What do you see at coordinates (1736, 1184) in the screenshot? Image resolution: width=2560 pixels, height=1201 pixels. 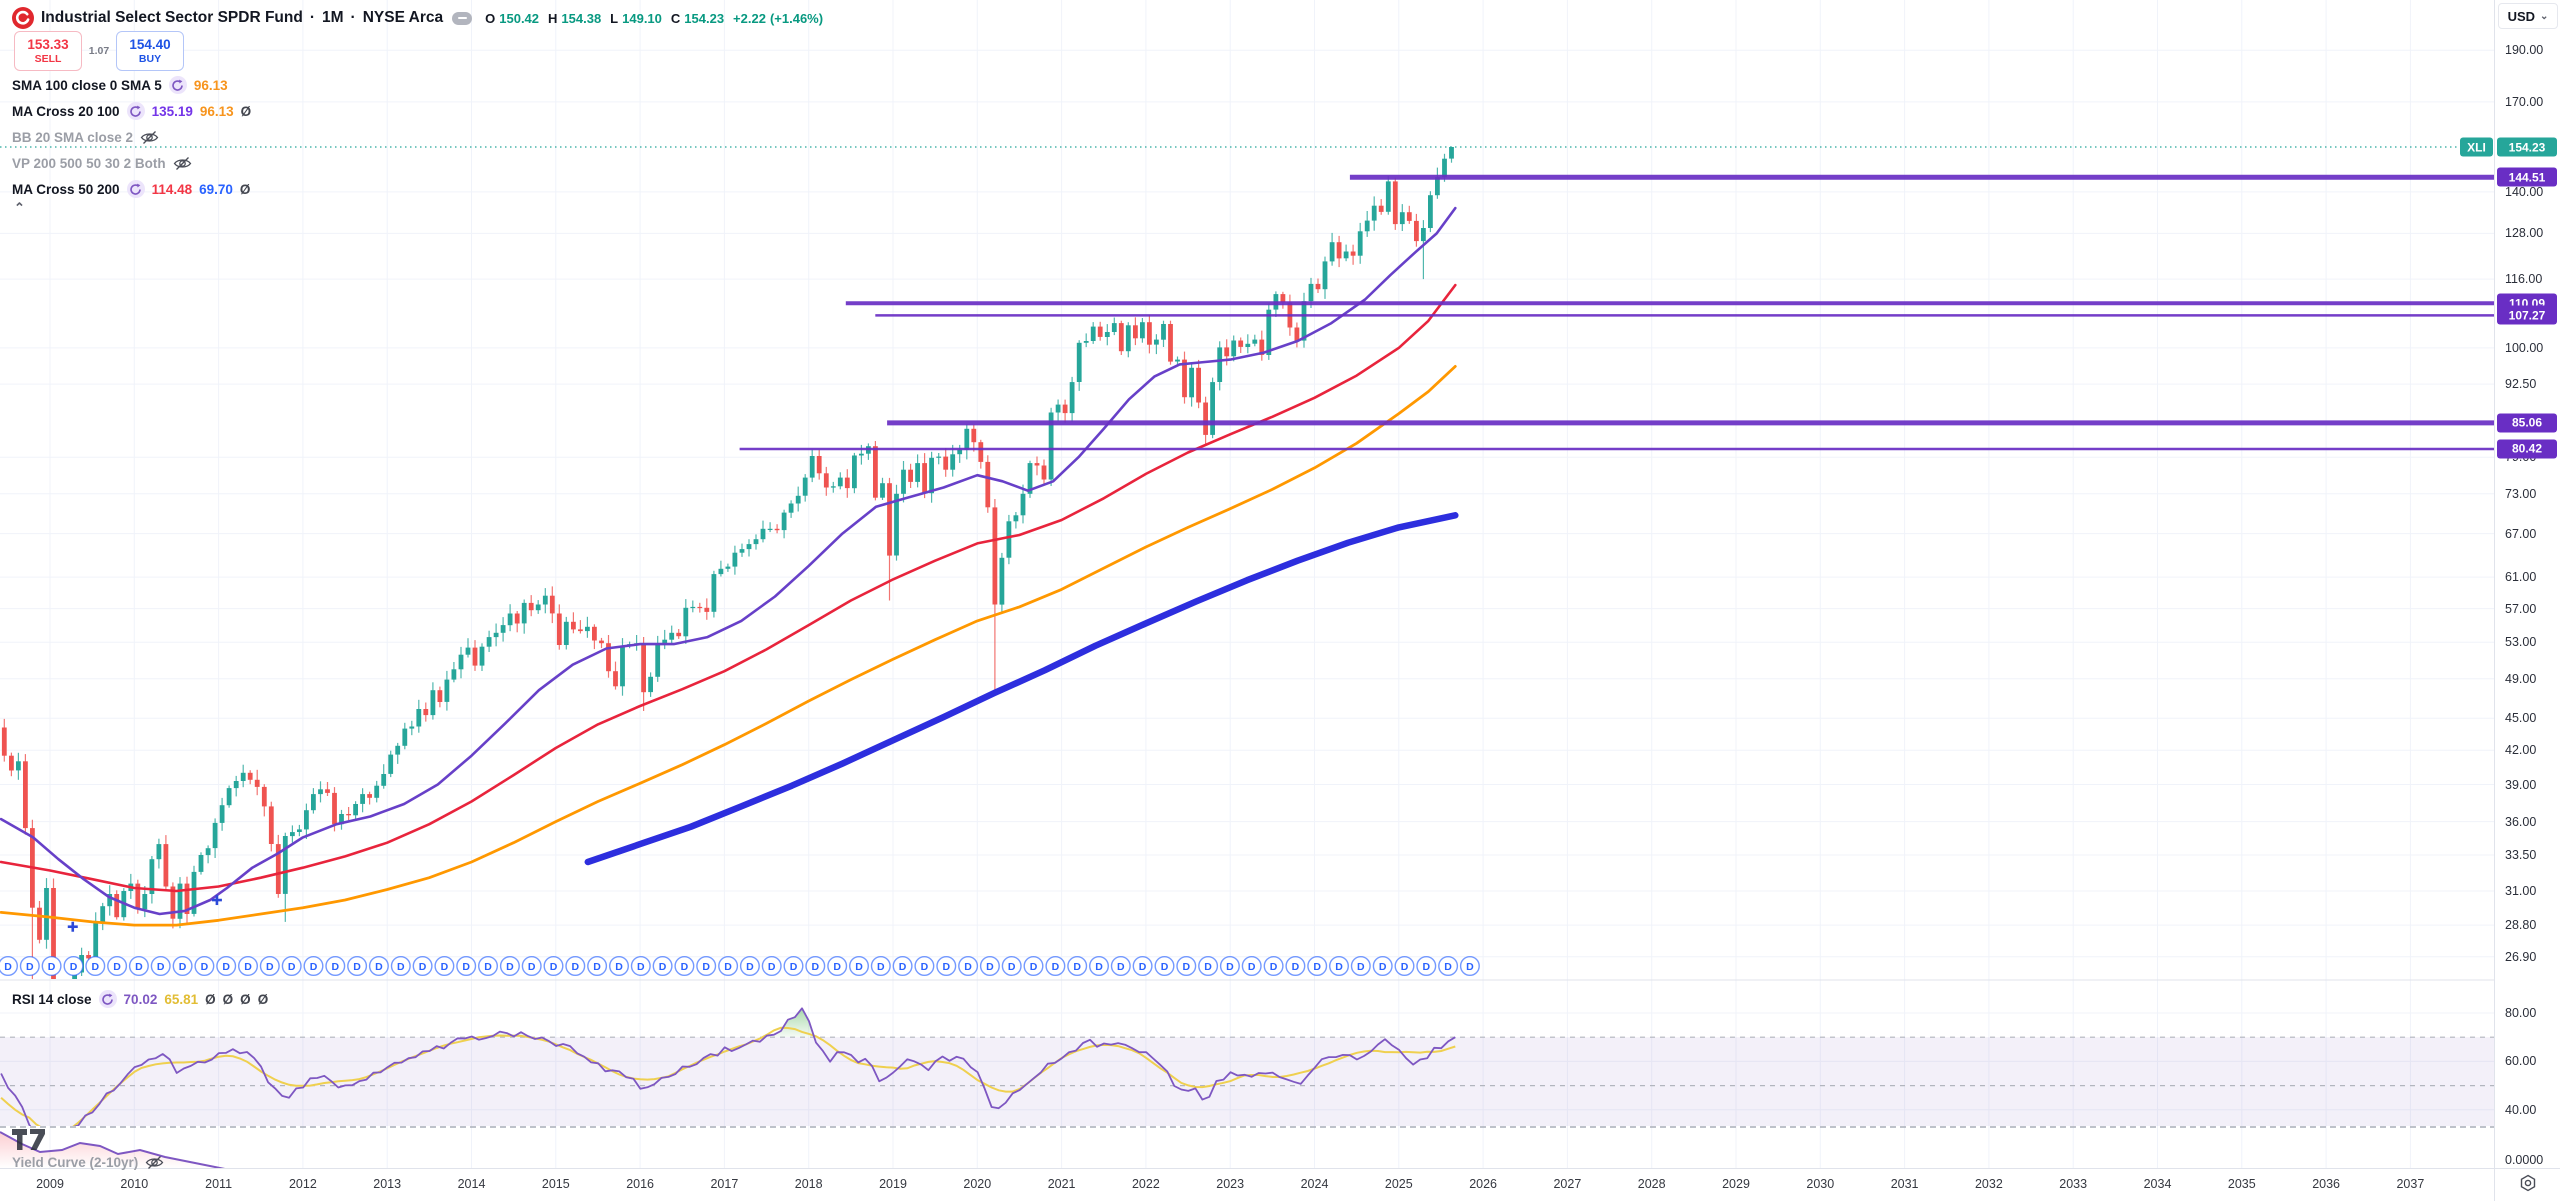 I see `time-tick-label: 2029` at bounding box center [1736, 1184].